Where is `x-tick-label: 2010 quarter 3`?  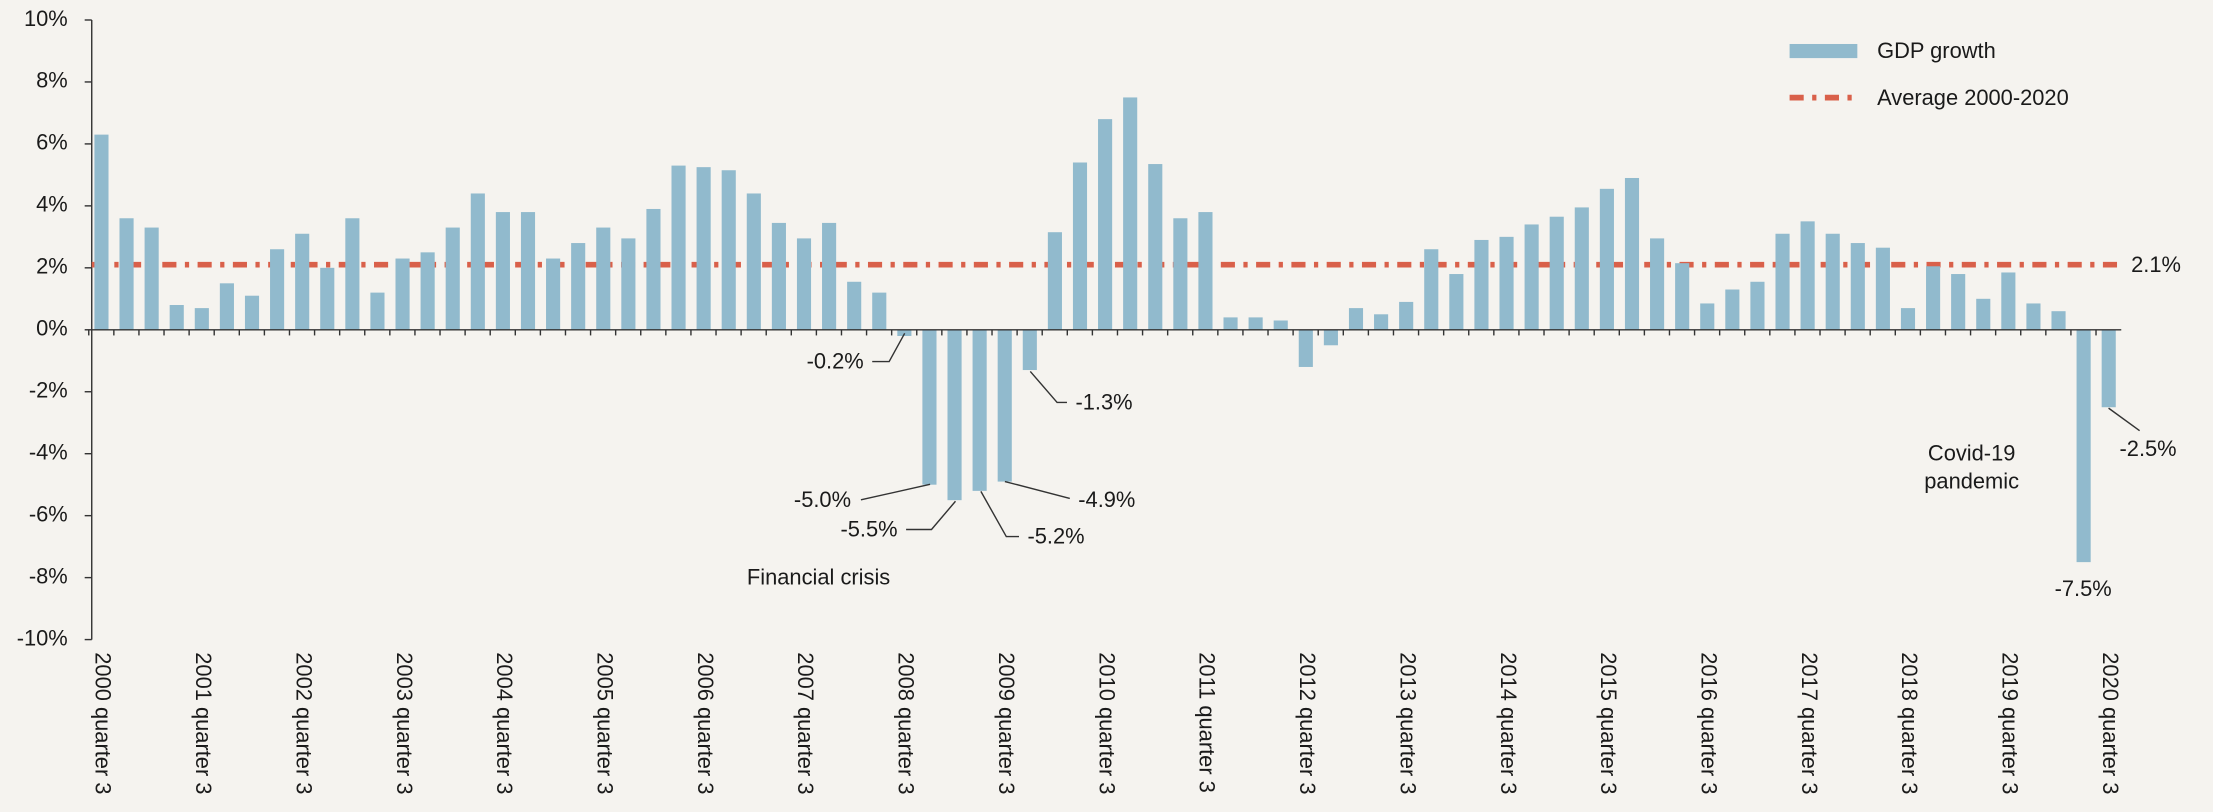
x-tick-label: 2010 quarter 3 is located at coordinates (1106, 723).